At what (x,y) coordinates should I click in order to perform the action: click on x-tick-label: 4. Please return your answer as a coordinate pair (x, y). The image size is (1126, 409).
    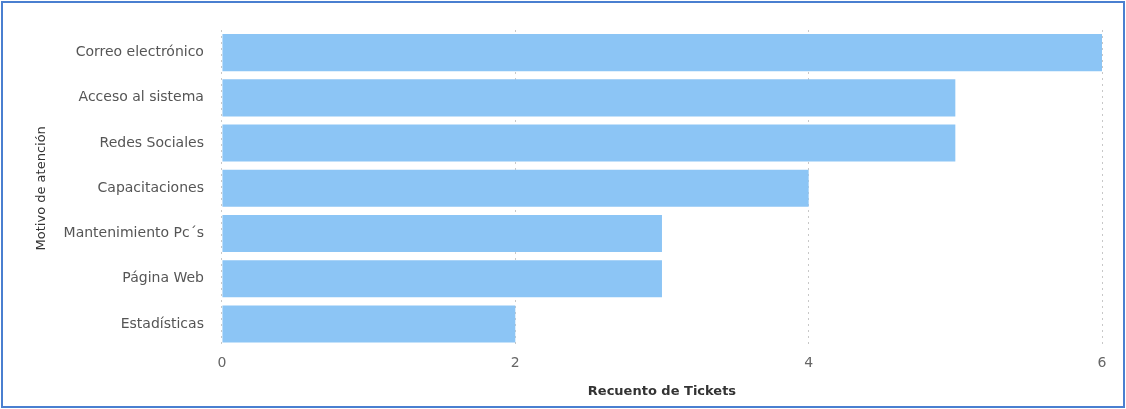
    Looking at the image, I should click on (809, 361).